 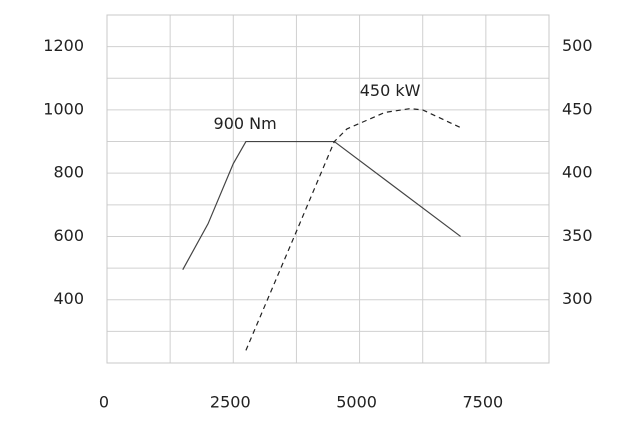 I want to click on y2-tick-label: 500, so click(x=577, y=45).